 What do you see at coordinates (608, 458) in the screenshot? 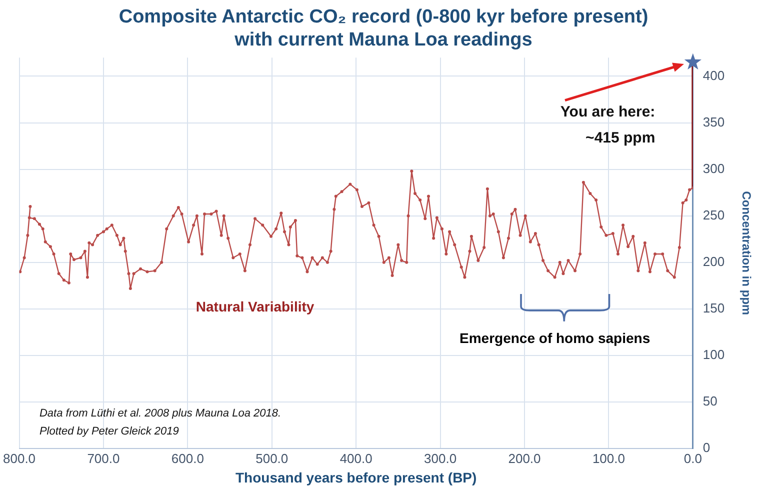
I see `x-tick-label: 100.0` at bounding box center [608, 458].